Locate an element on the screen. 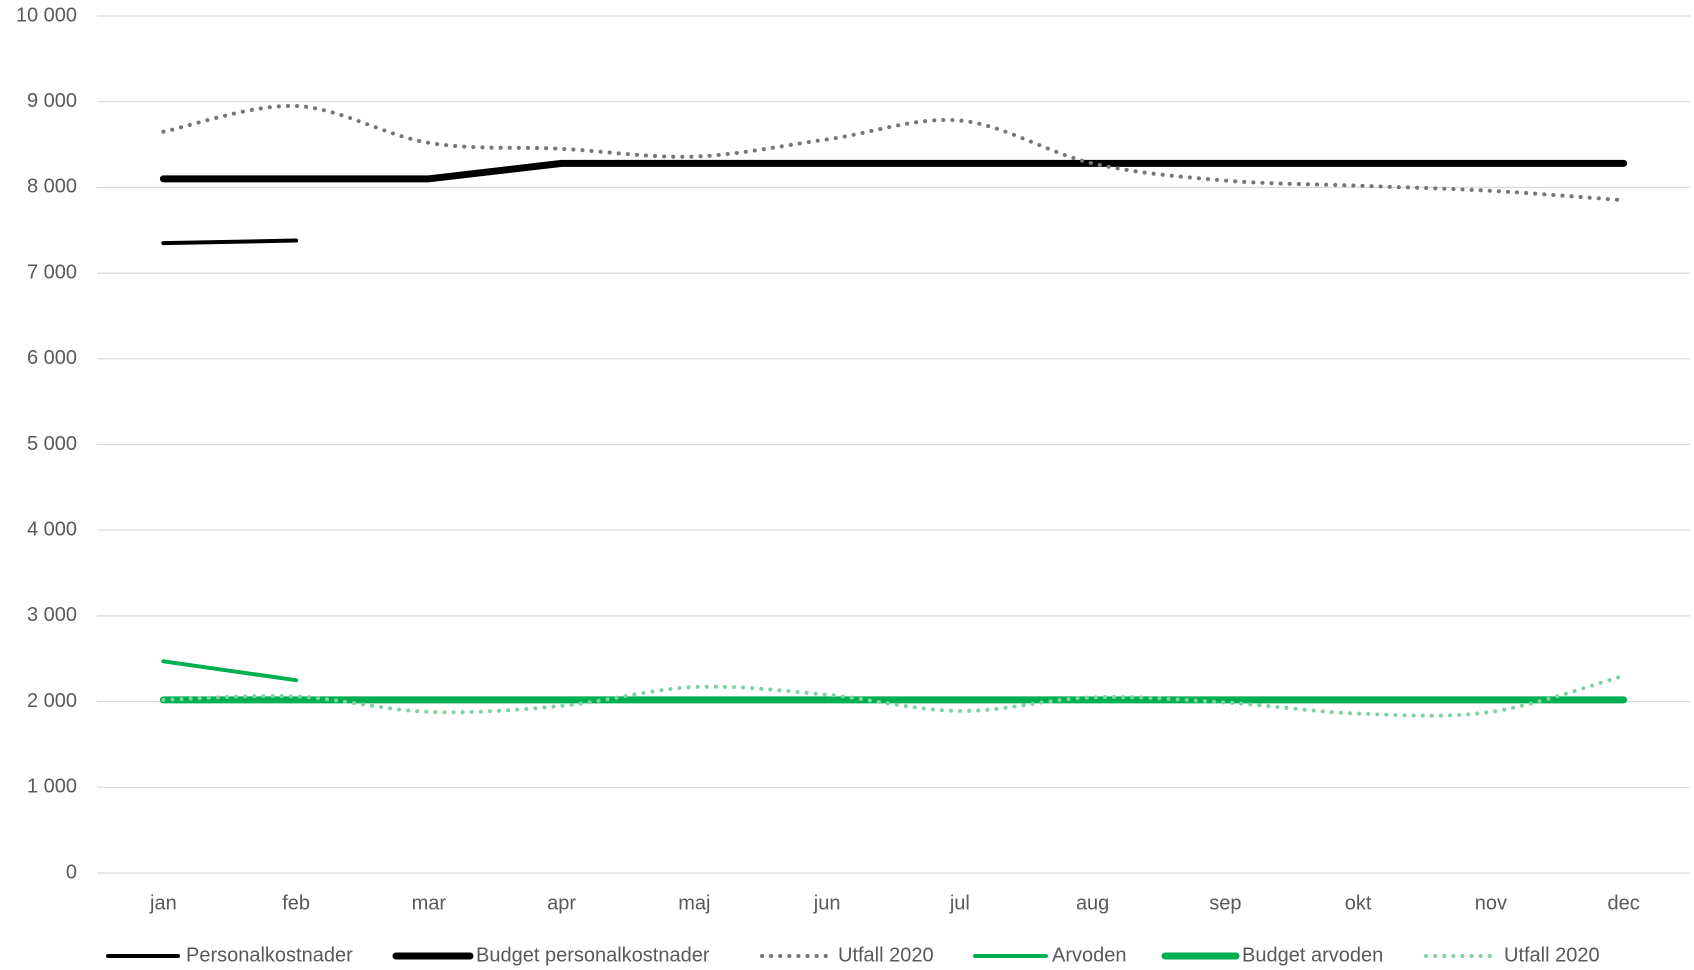 Image resolution: width=1694 pixels, height=970 pixels. legend-label: Arvoden is located at coordinates (1089, 955).